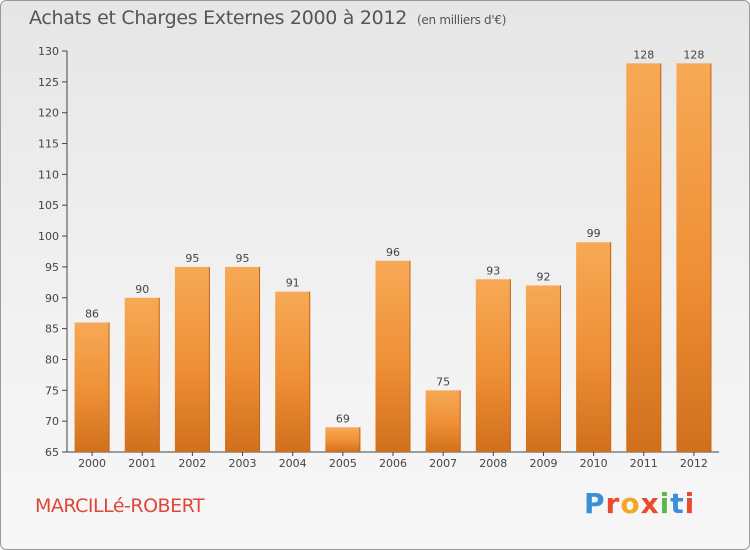 The image size is (750, 550). Describe the element at coordinates (594, 233) in the screenshot. I see `value-label-2010: 99` at that location.